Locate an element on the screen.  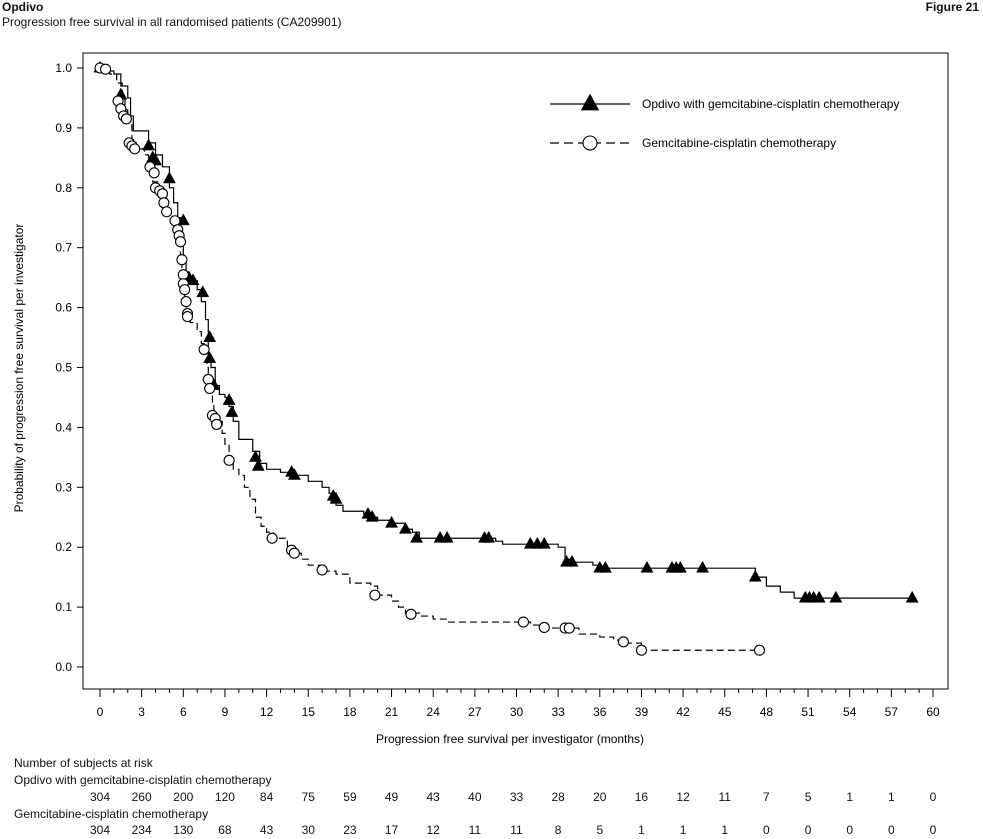
x-tick-label: 45 is located at coordinates (725, 712).